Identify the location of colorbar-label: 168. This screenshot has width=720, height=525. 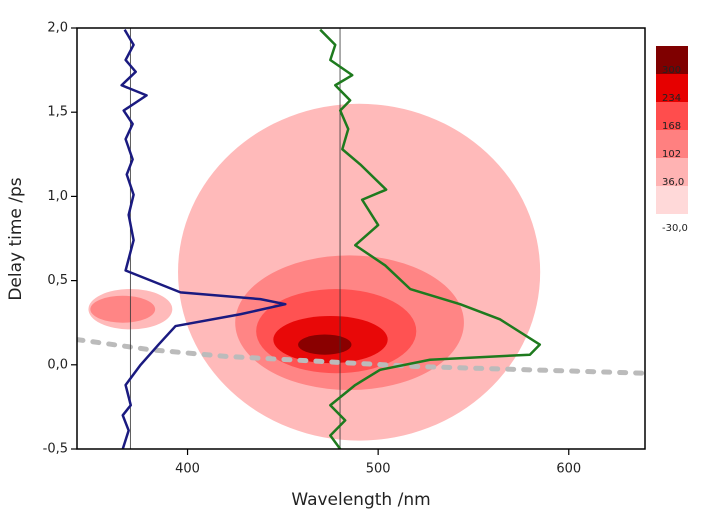
(671, 126).